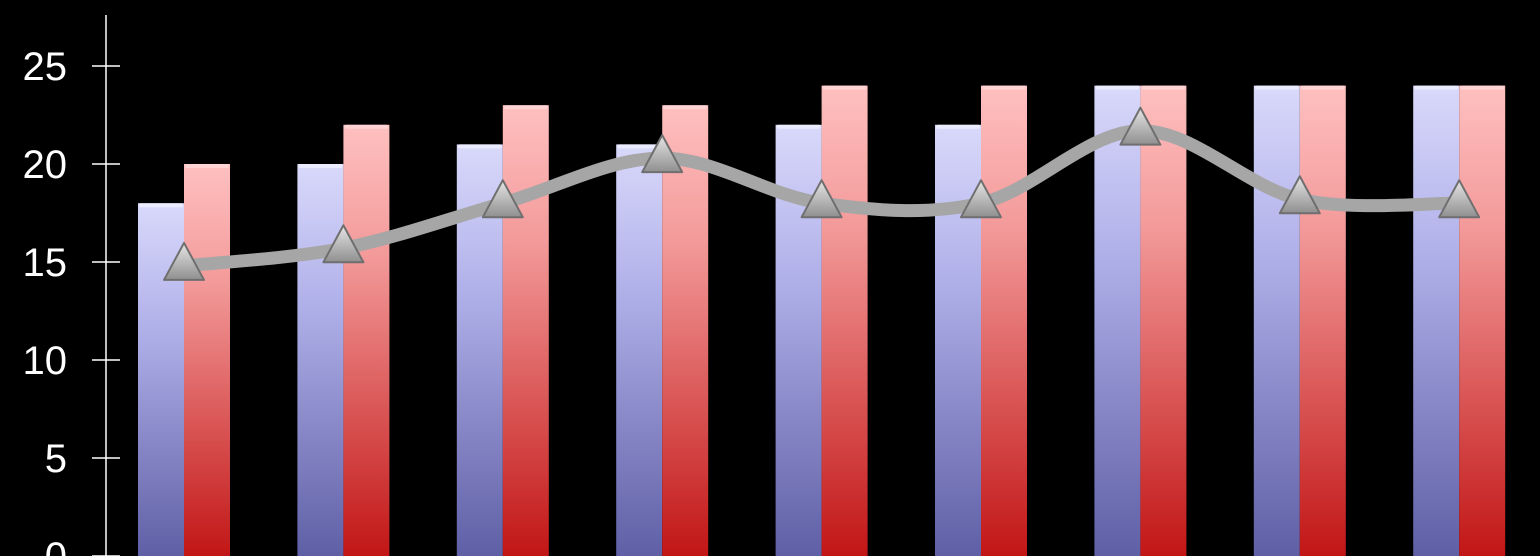 Image resolution: width=1540 pixels, height=556 pixels. Describe the element at coordinates (56, 545) in the screenshot. I see `y-tick-label-0: 0` at that location.